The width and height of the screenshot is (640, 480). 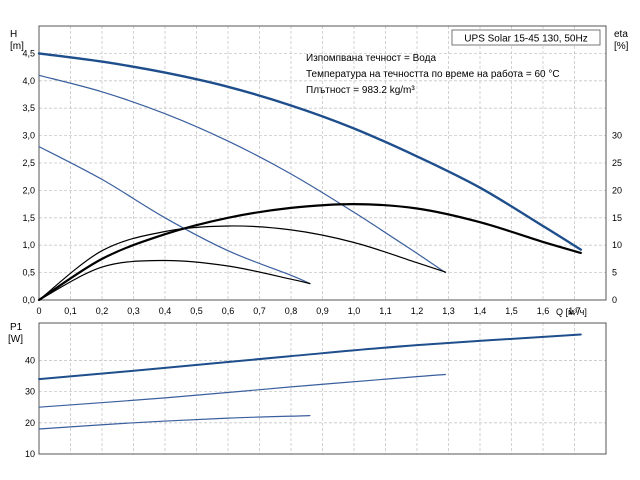 What do you see at coordinates (13, 34) in the screenshot?
I see `y-axis-label-h: H` at bounding box center [13, 34].